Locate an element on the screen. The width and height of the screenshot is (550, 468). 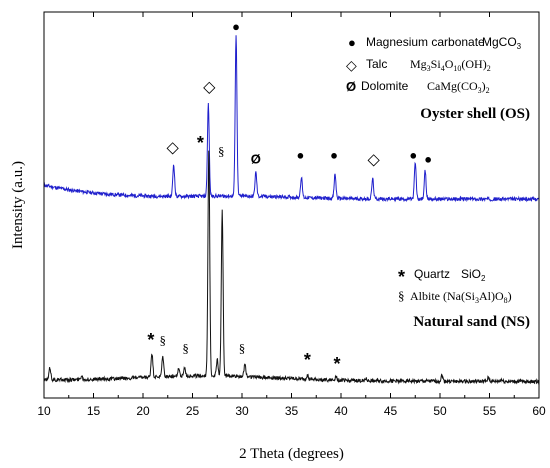
x-tick-label: 50 is located at coordinates (440, 411).